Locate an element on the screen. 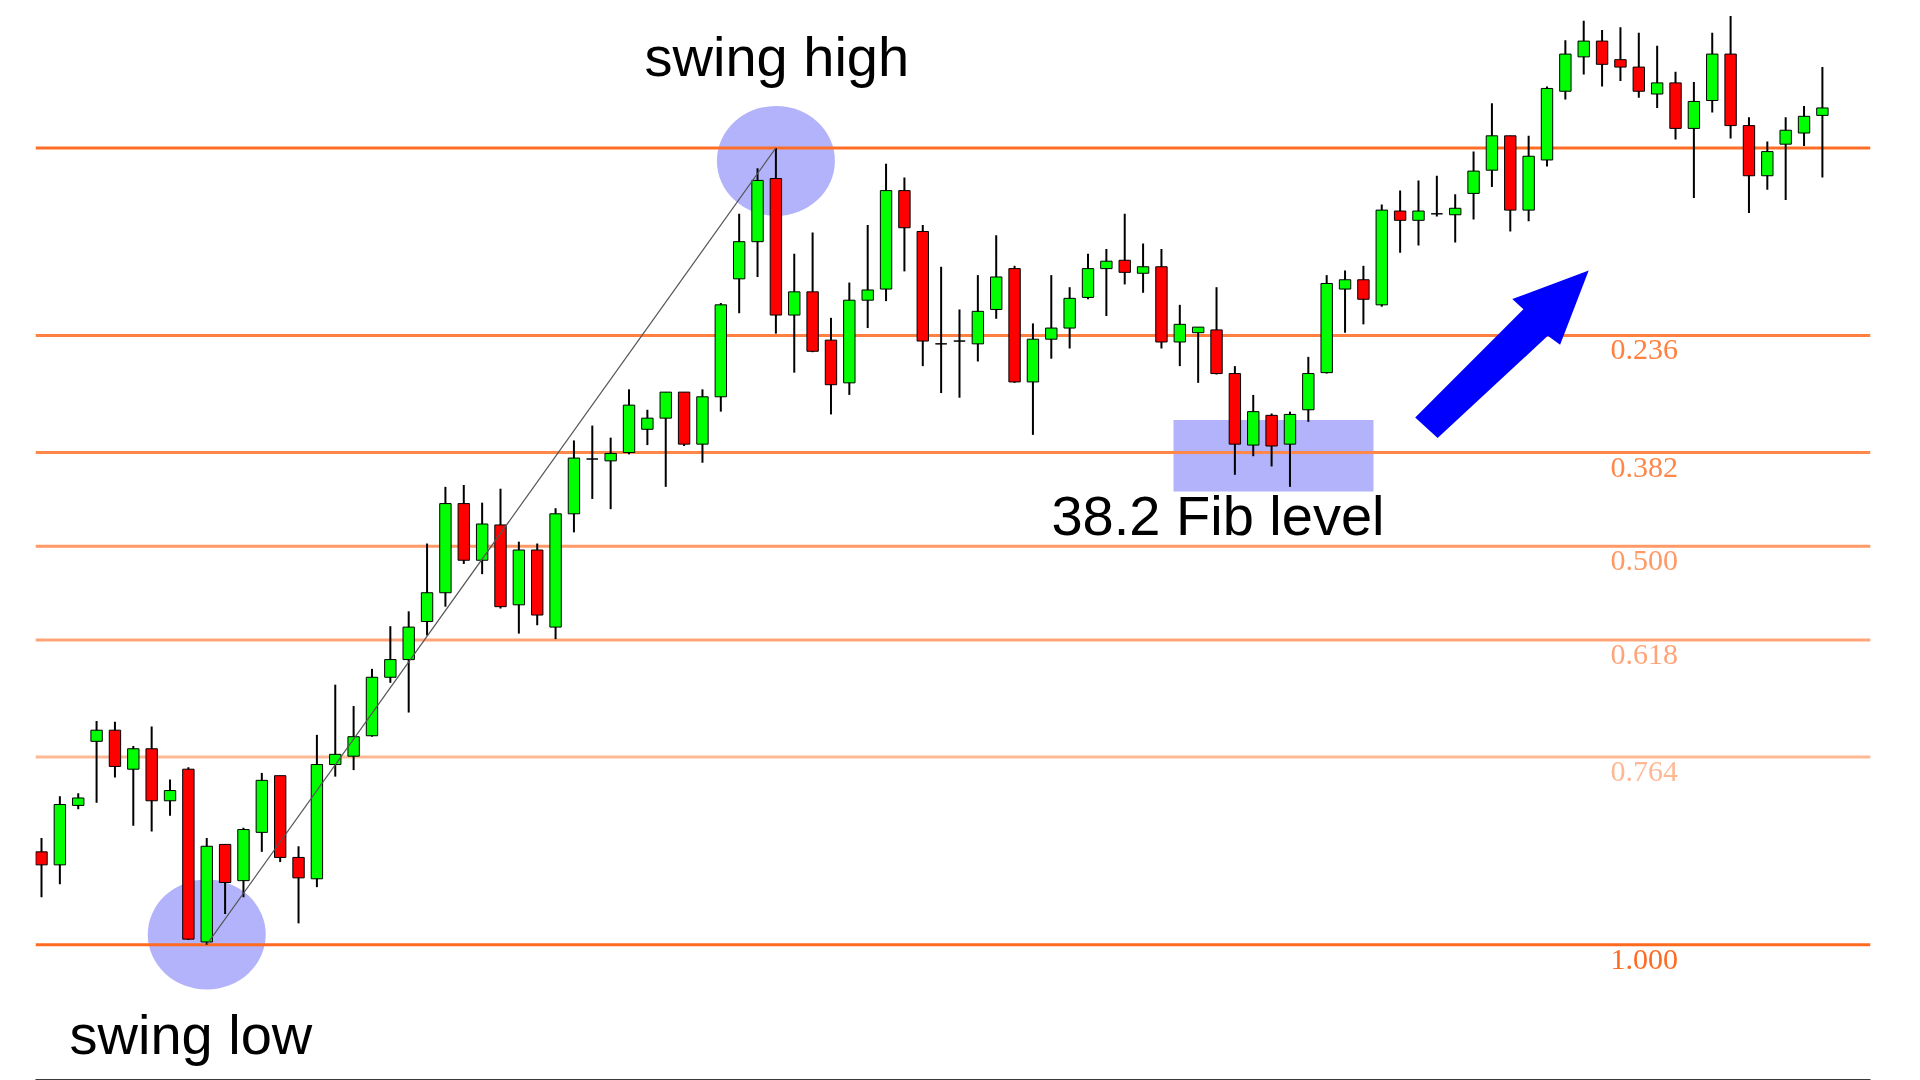 The width and height of the screenshot is (1920, 1080). annotation: 0.618 is located at coordinates (1644, 654).